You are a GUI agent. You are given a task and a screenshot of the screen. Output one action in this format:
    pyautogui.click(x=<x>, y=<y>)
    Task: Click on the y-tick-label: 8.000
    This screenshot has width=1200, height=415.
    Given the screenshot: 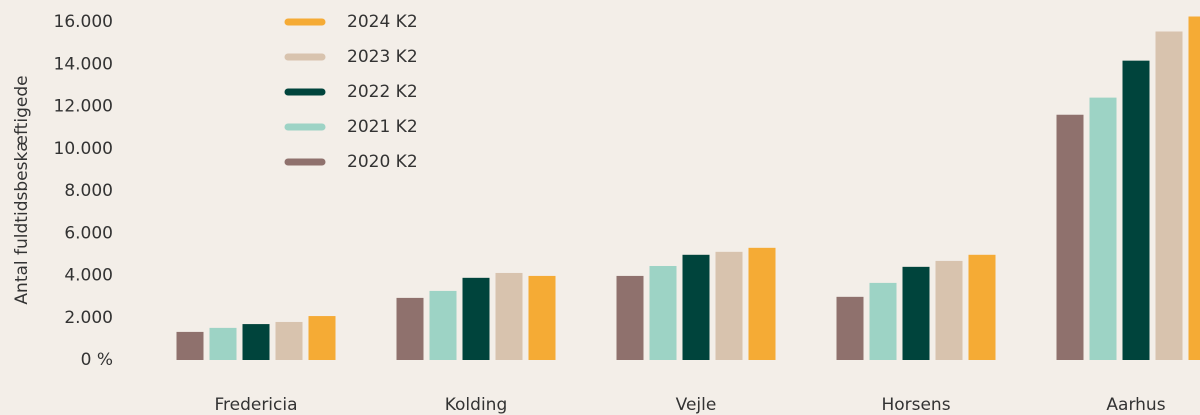 What is the action you would take?
    pyautogui.click(x=88, y=191)
    